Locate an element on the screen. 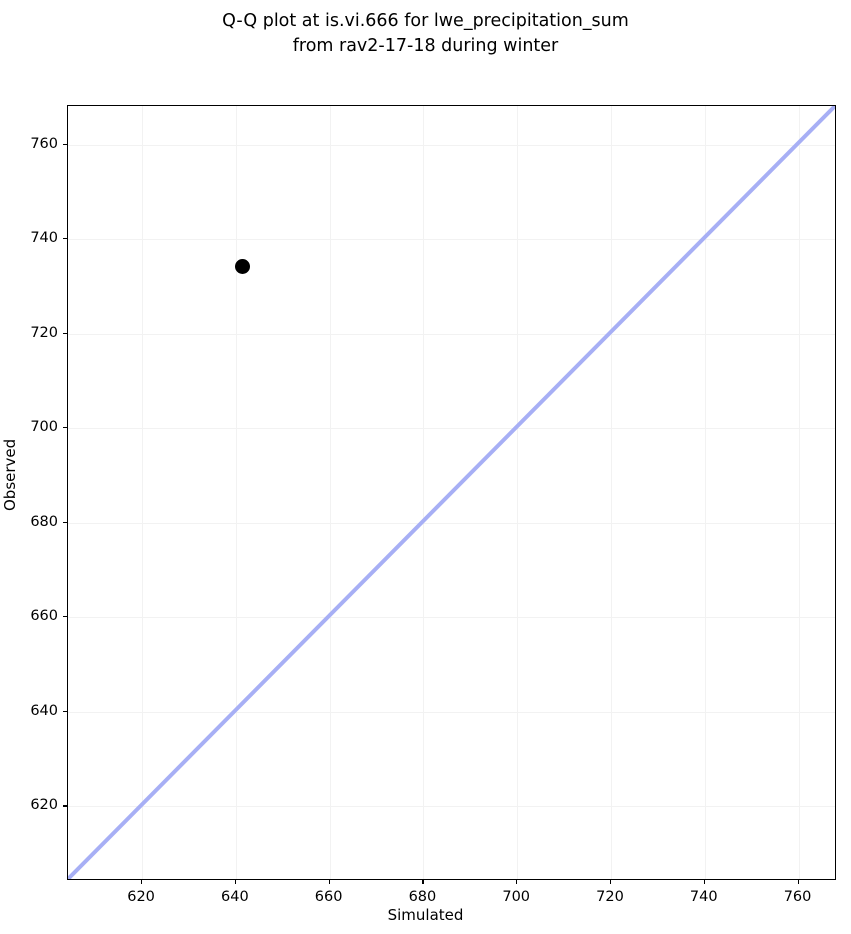 Image resolution: width=851 pixels, height=934 pixels. y-axis-label: Observed is located at coordinates (10, 474).